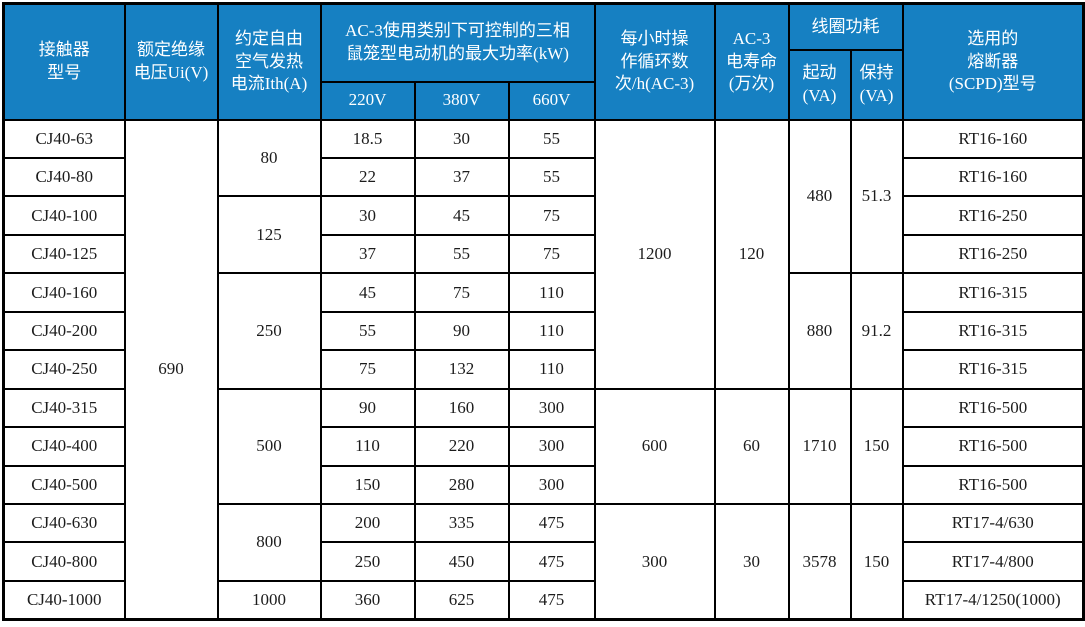  I want to click on cell-kw380: 55, so click(461, 254).